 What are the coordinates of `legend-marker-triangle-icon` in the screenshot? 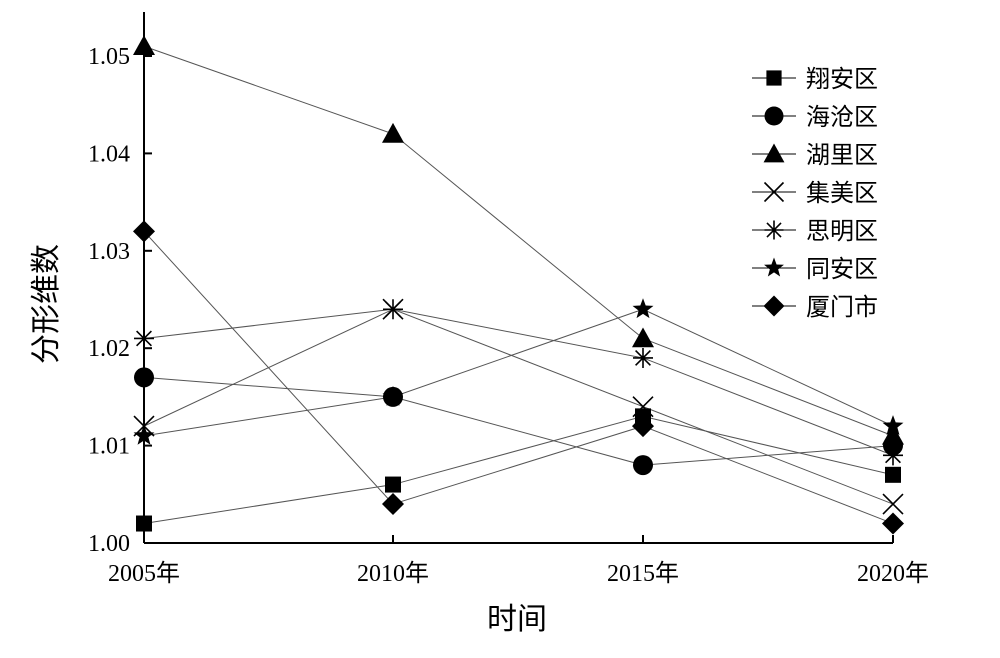 It's located at (774, 153).